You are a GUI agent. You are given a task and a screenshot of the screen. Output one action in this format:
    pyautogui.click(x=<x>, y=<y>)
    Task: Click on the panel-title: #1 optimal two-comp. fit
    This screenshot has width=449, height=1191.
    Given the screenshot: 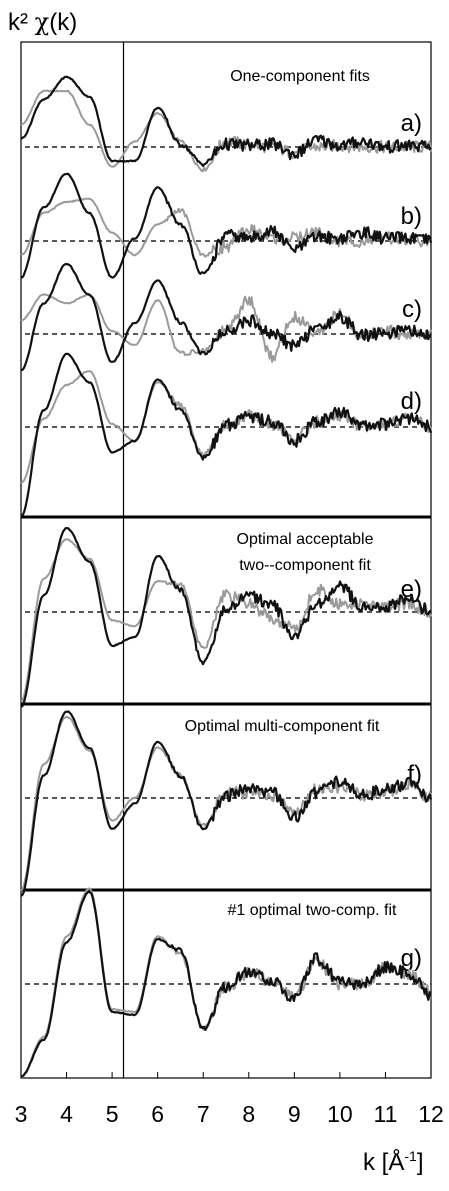 What is the action you would take?
    pyautogui.click(x=313, y=910)
    